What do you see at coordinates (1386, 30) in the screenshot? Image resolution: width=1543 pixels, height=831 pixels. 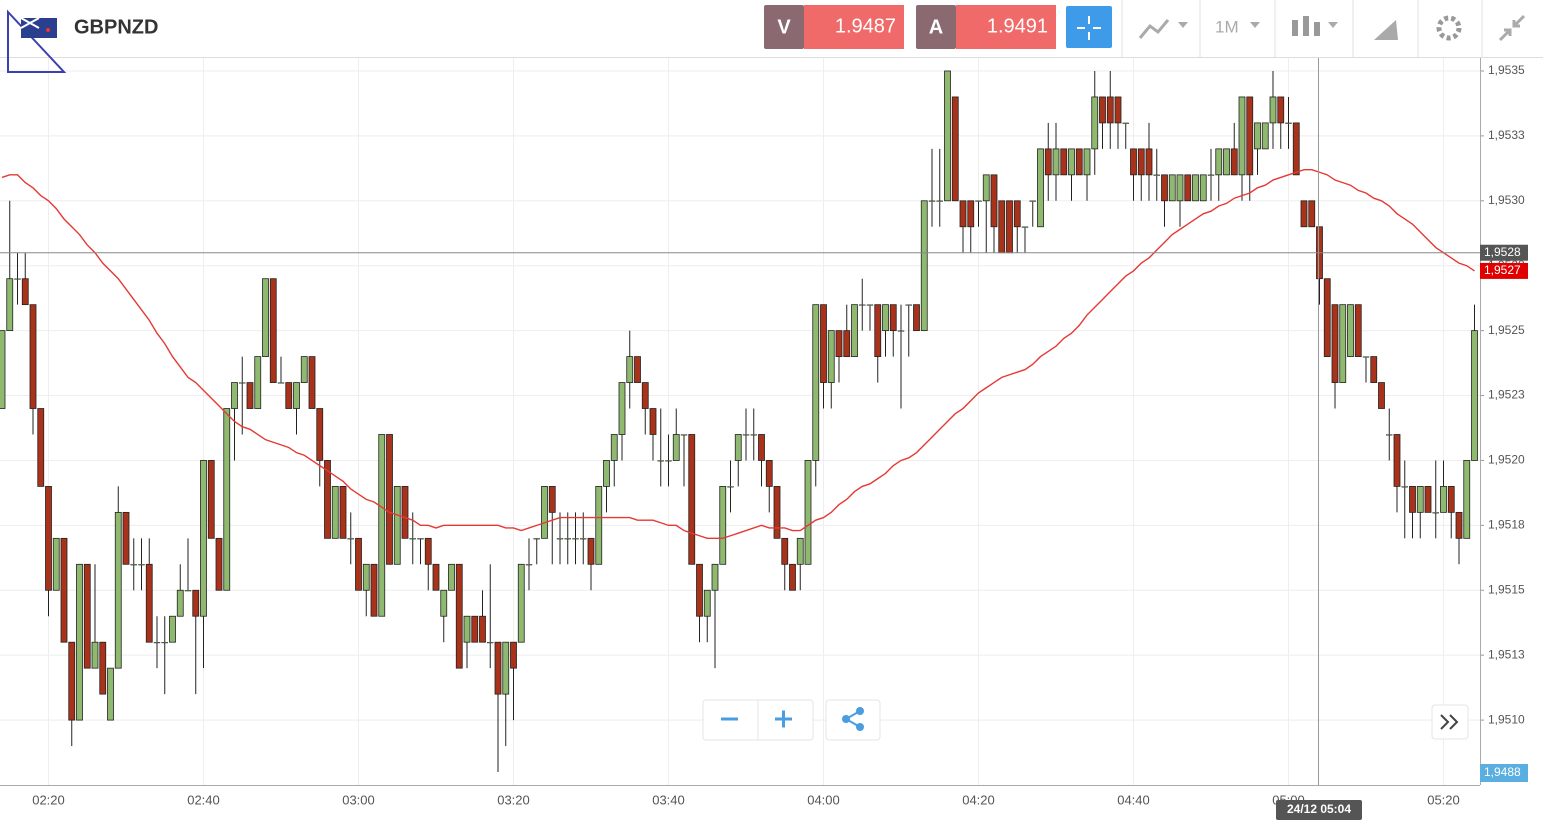 I see `drawing-button` at bounding box center [1386, 30].